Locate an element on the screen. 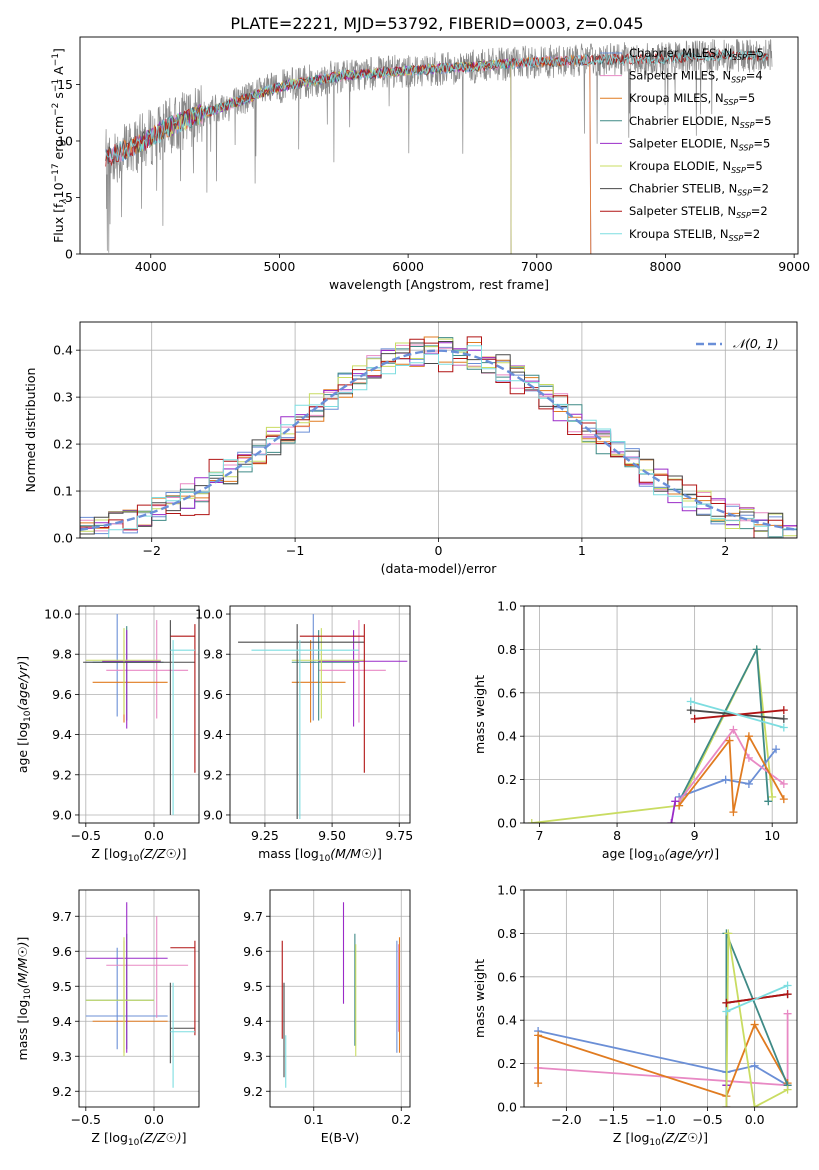 This screenshot has height=1170, width=819. legend-text: Chabrier STELIB, N is located at coordinates (683, 189).